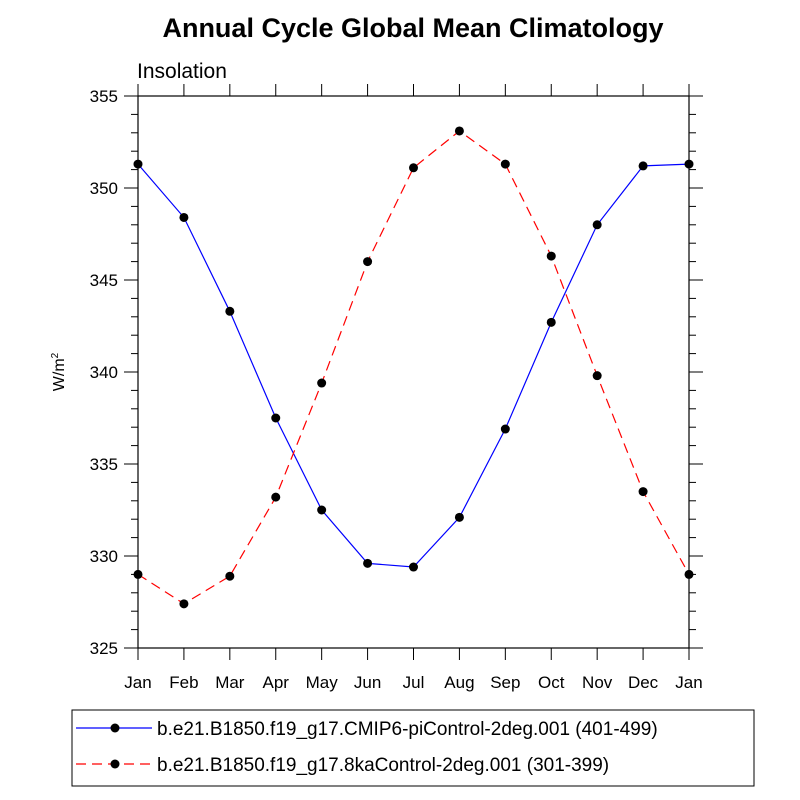 Image resolution: width=800 pixels, height=800 pixels. Describe the element at coordinates (104, 464) in the screenshot. I see `y-tick-label: 335` at that location.